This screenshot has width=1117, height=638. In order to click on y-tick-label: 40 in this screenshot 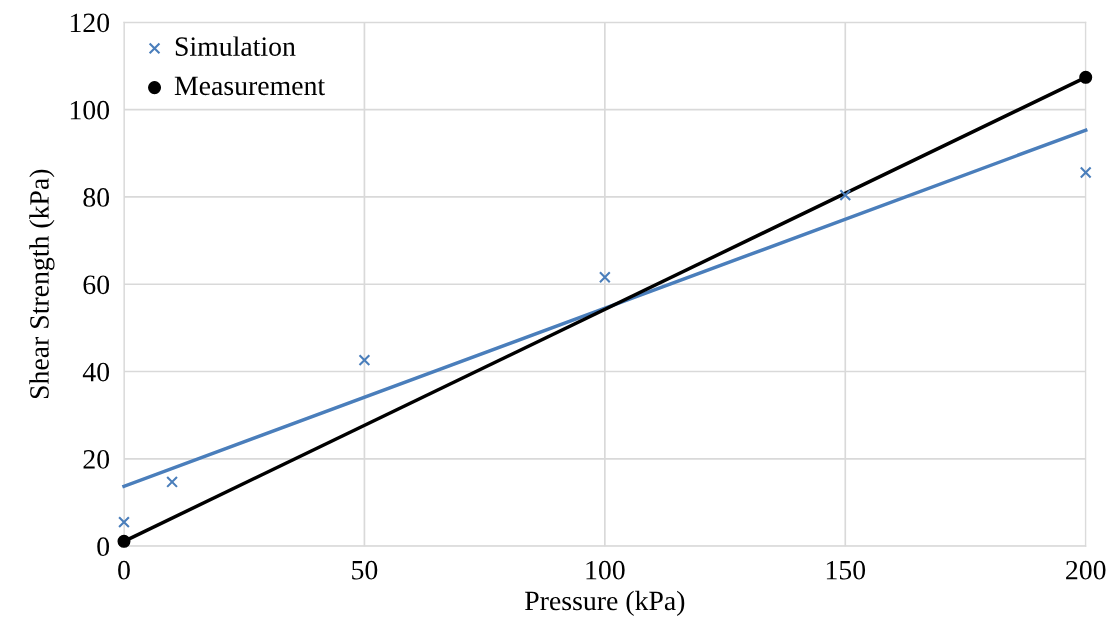, I will do `click(96, 372)`.